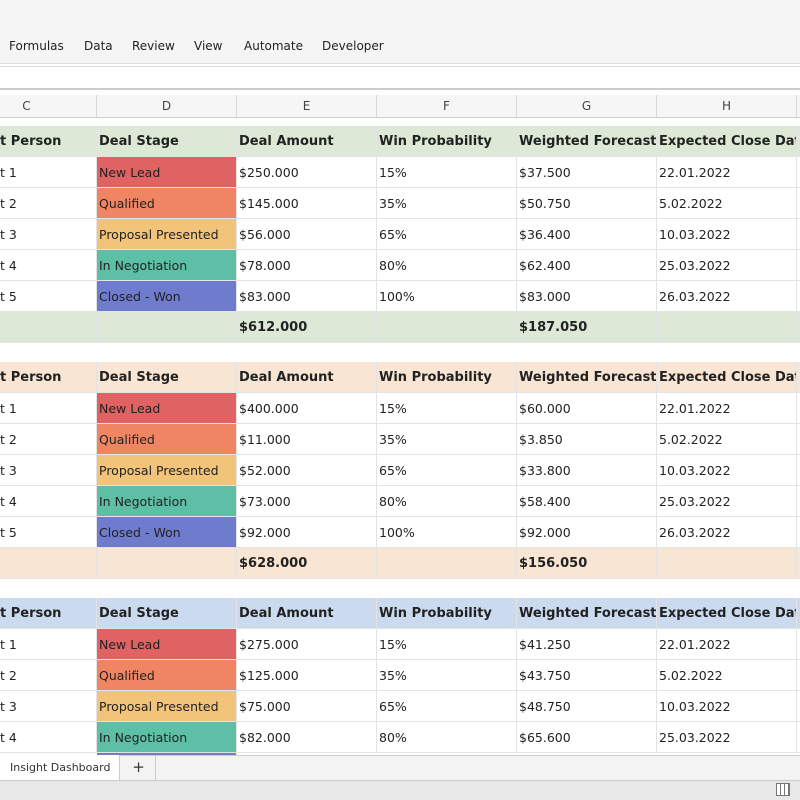 The width and height of the screenshot is (800, 800). What do you see at coordinates (798, 327) in the screenshot?
I see `total-row-end` at bounding box center [798, 327].